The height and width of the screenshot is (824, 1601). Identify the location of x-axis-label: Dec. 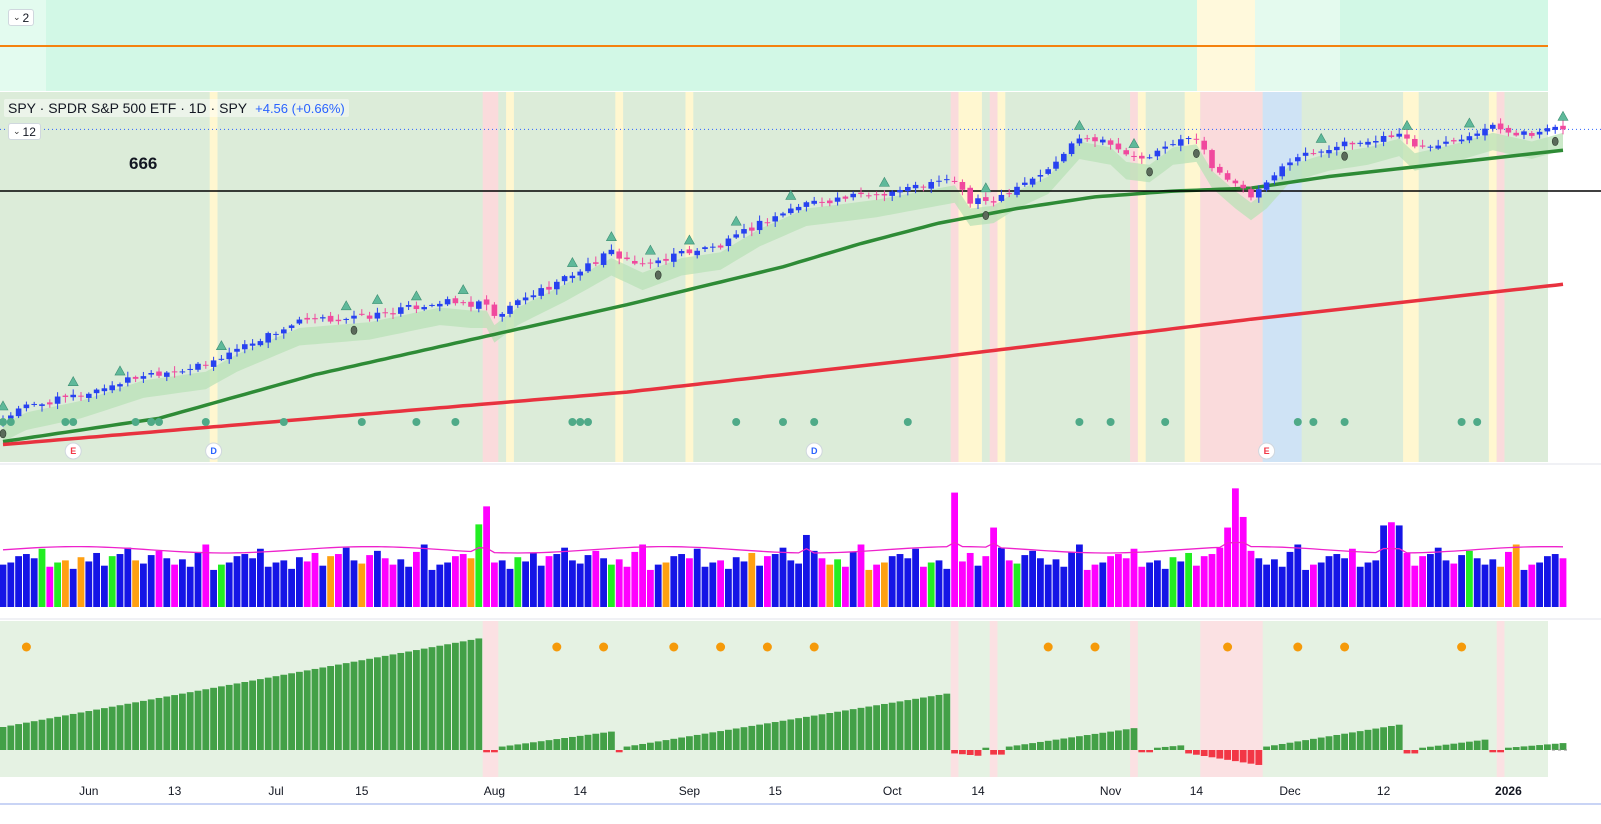
(1289, 791).